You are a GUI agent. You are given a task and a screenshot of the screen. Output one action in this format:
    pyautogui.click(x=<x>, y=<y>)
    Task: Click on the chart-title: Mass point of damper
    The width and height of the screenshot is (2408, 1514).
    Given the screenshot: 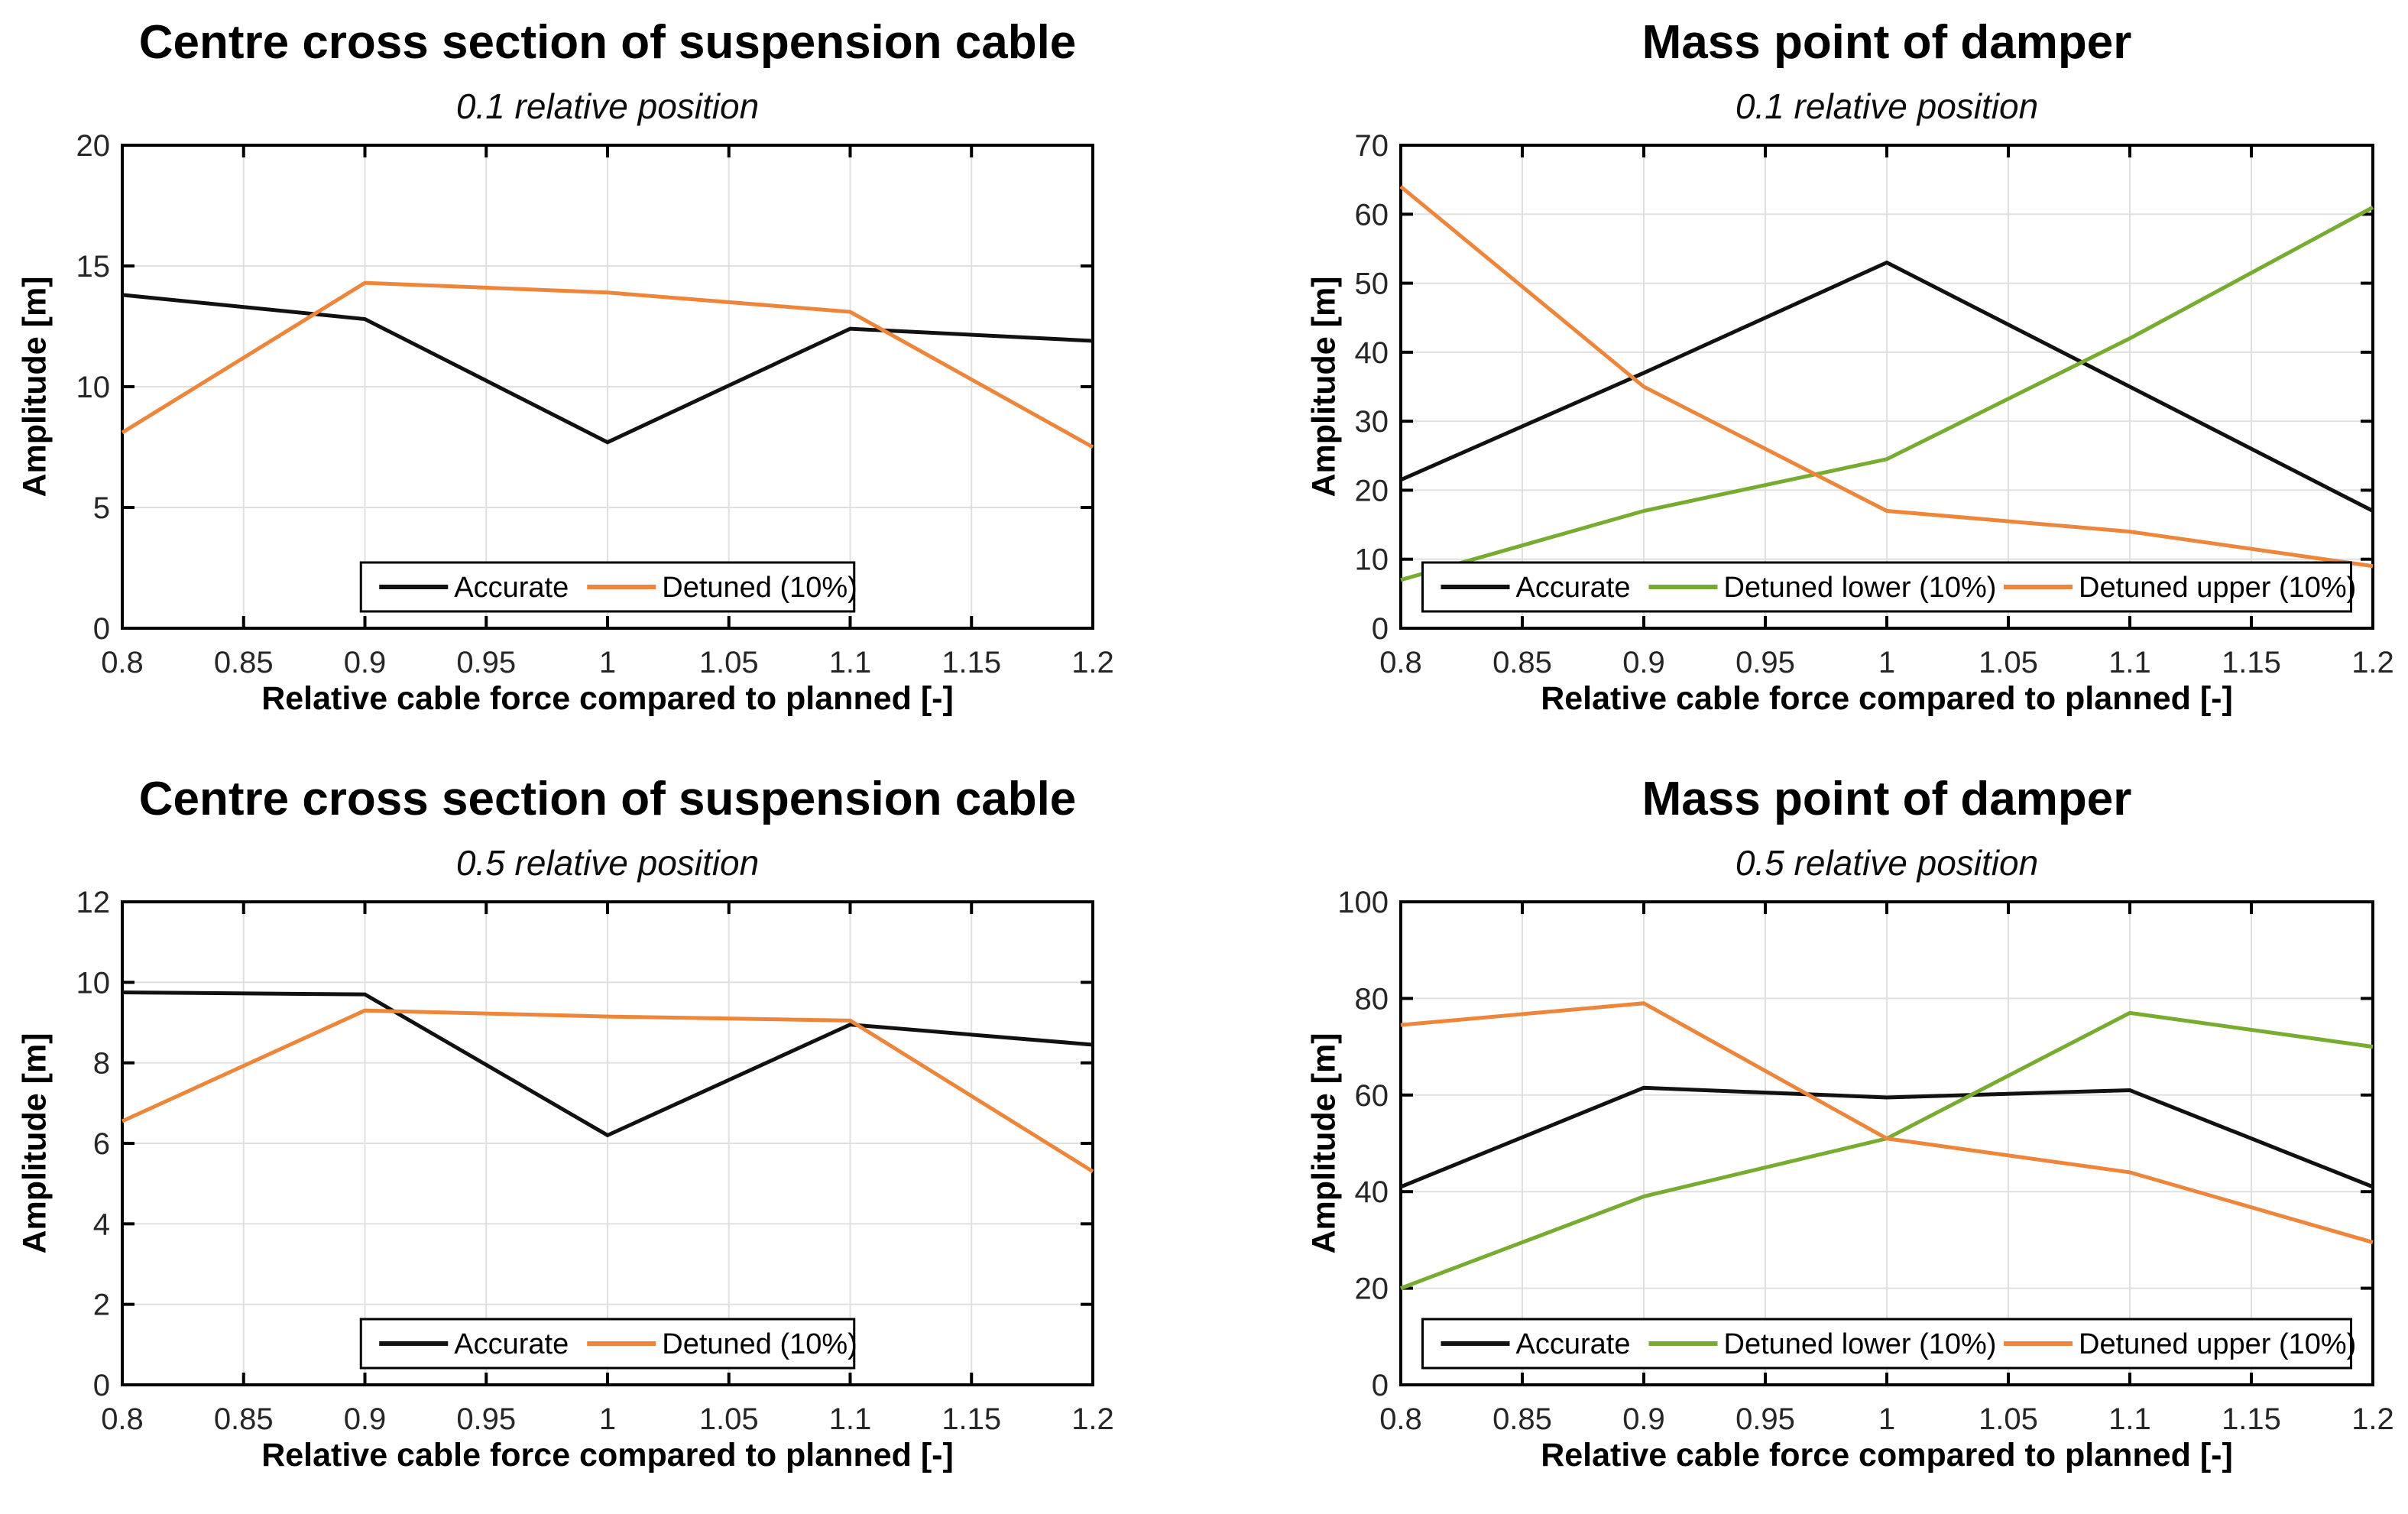 What is the action you would take?
    pyautogui.click(x=1887, y=42)
    